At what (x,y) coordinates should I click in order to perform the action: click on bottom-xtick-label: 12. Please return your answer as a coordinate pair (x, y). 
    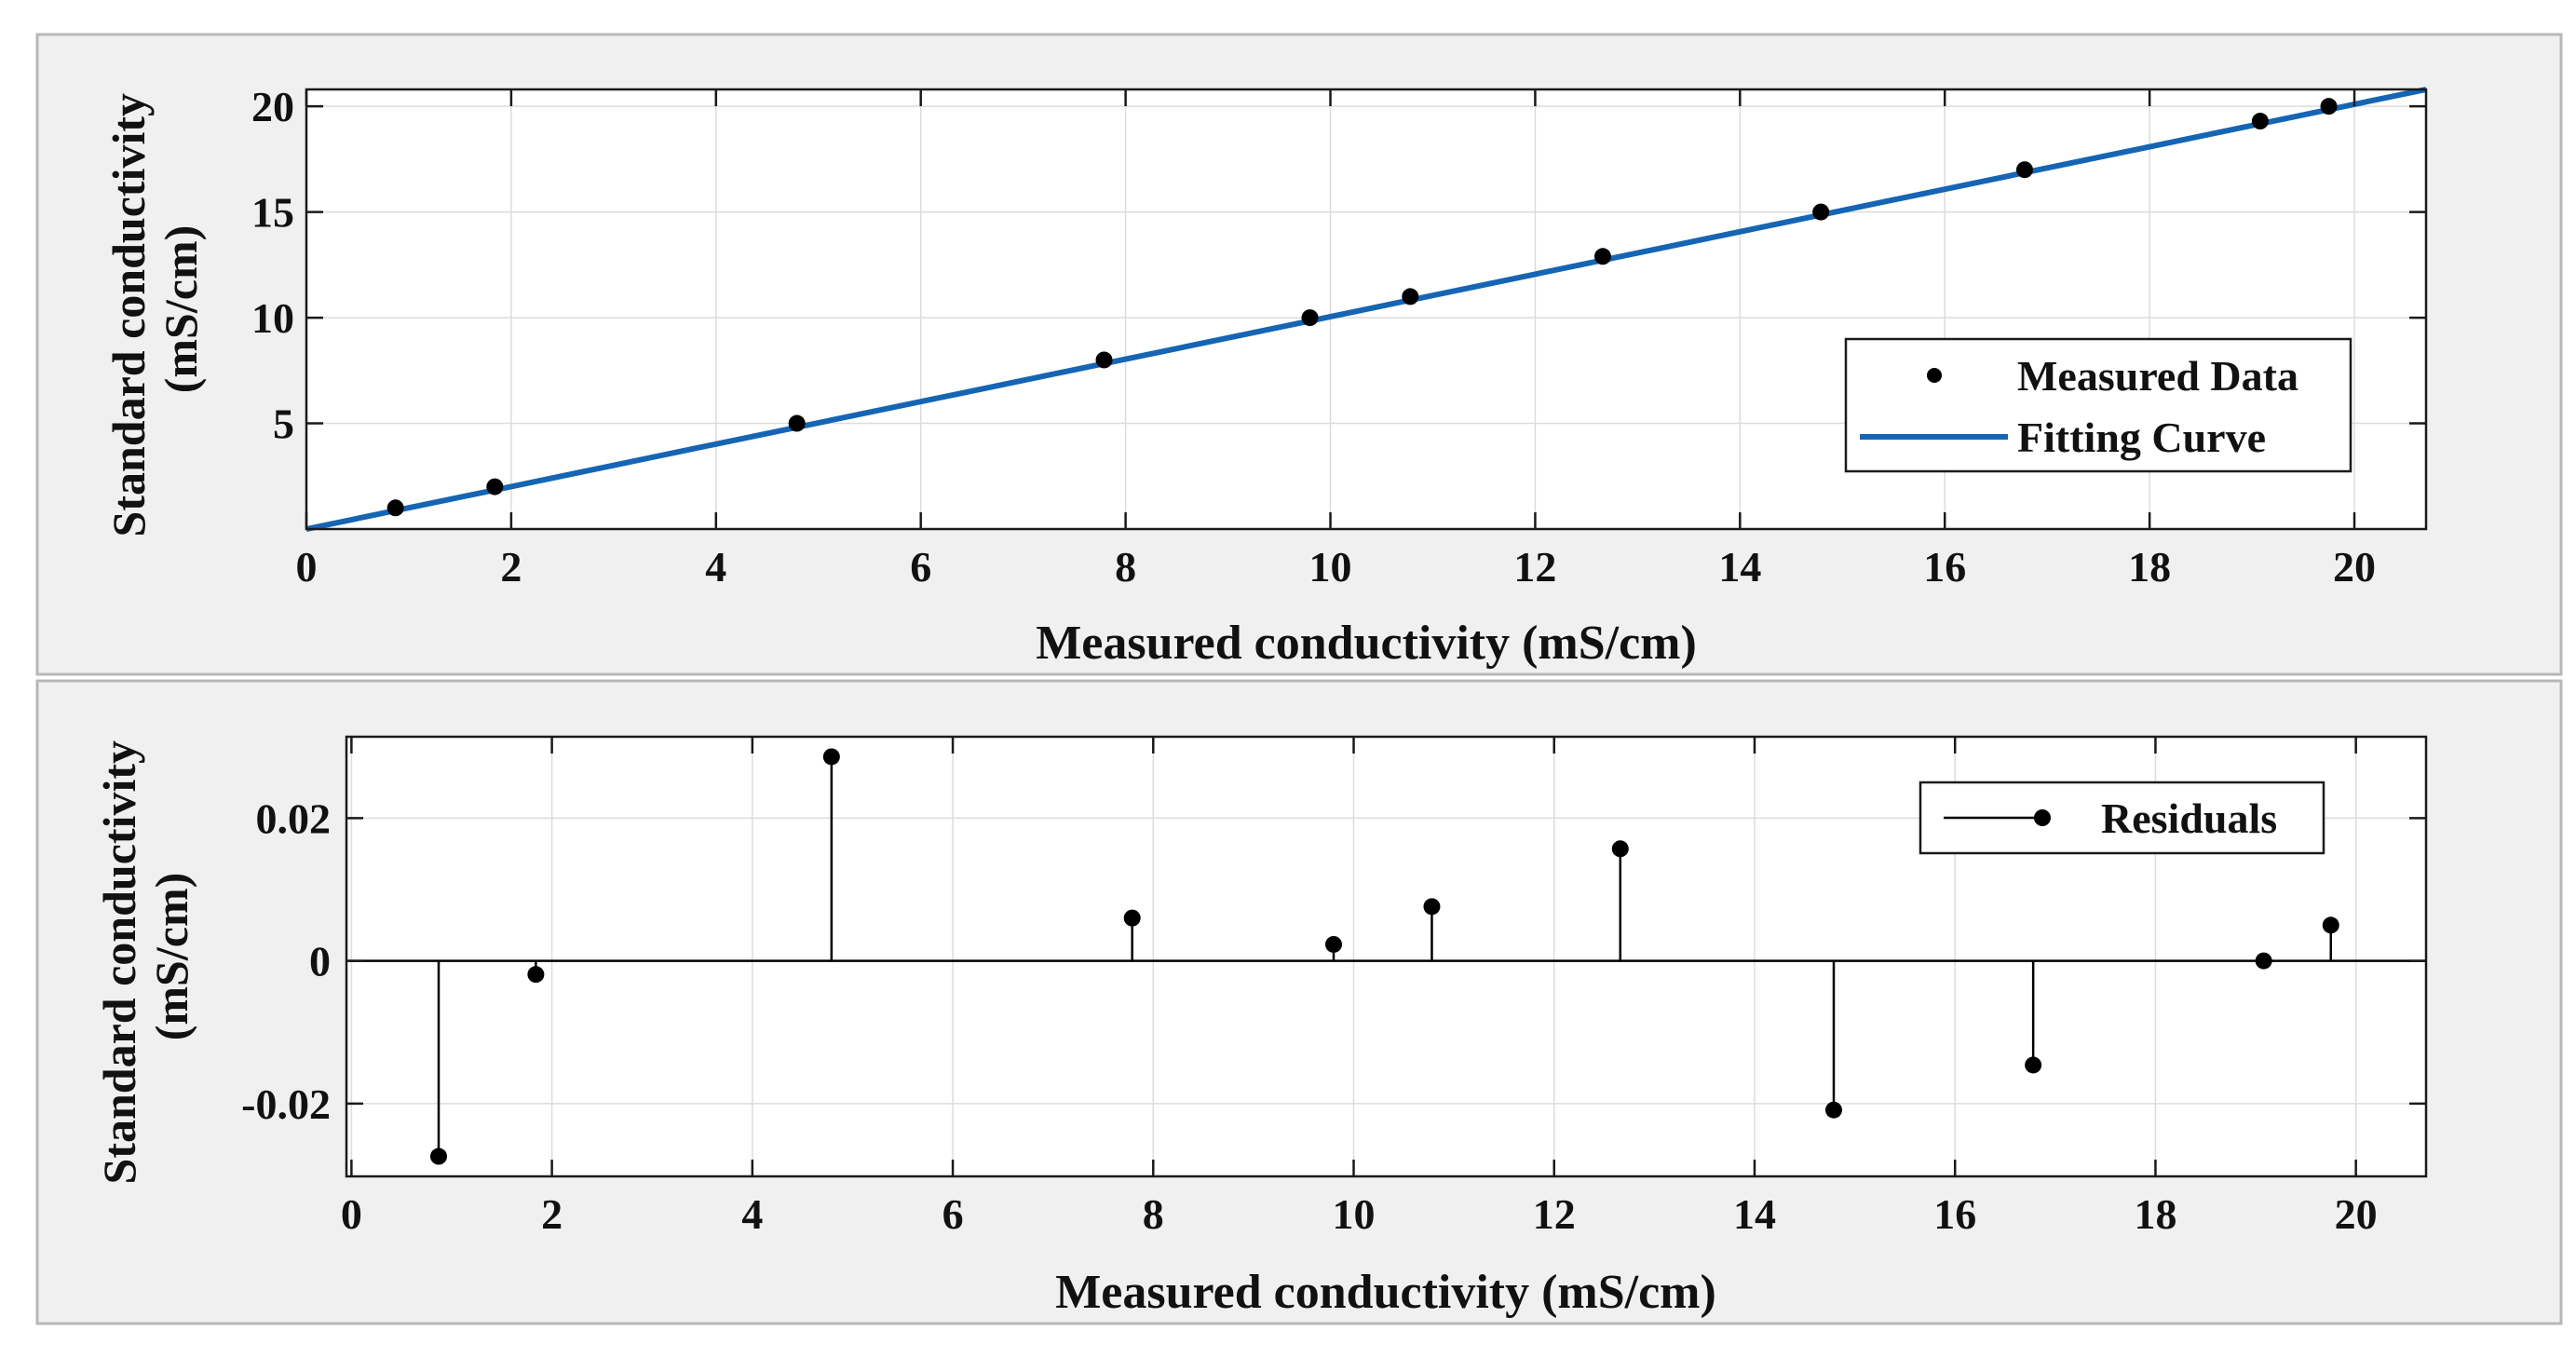
    Looking at the image, I should click on (1554, 1214).